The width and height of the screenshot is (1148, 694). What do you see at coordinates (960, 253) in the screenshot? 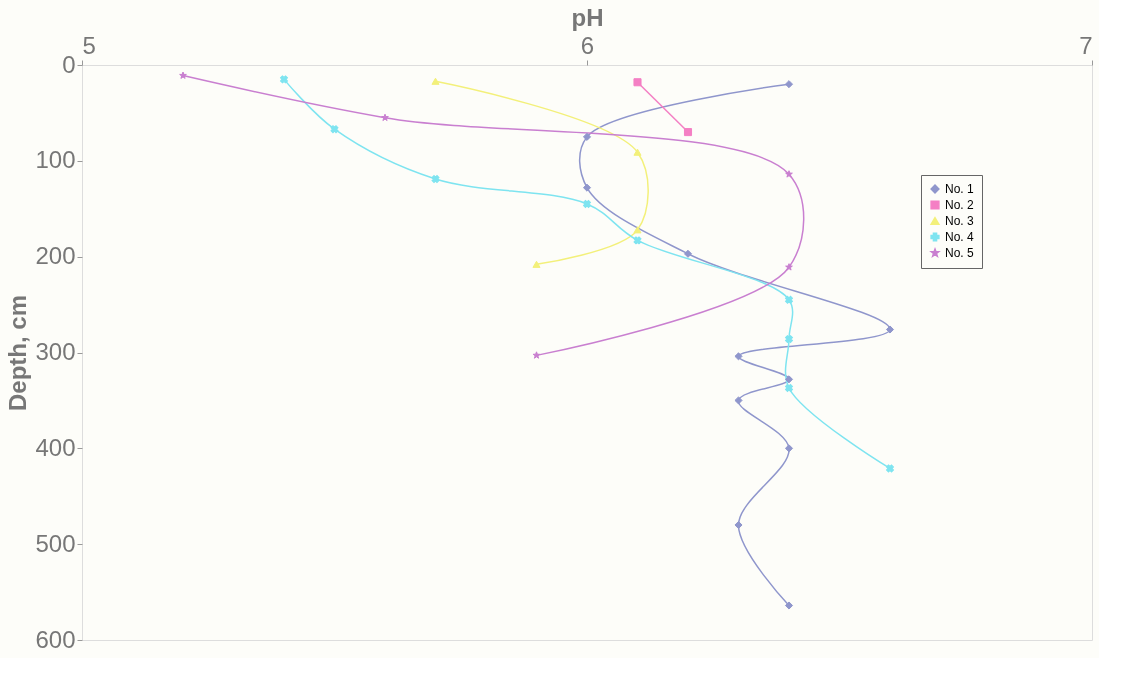
I see `legend-label: No. 5` at bounding box center [960, 253].